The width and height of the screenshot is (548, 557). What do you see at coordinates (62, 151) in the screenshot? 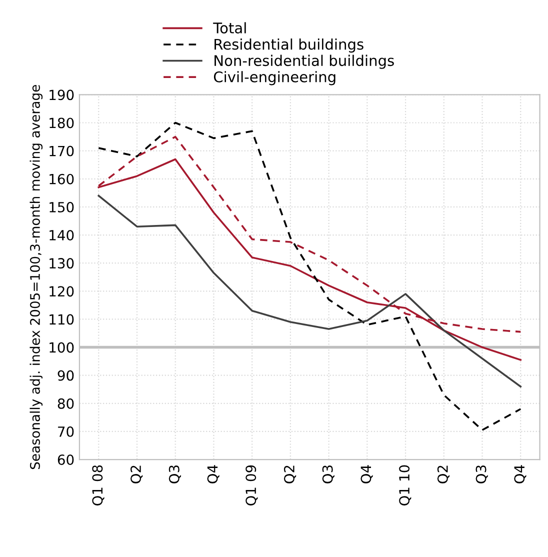
I see `y-tick-label: 170` at bounding box center [62, 151].